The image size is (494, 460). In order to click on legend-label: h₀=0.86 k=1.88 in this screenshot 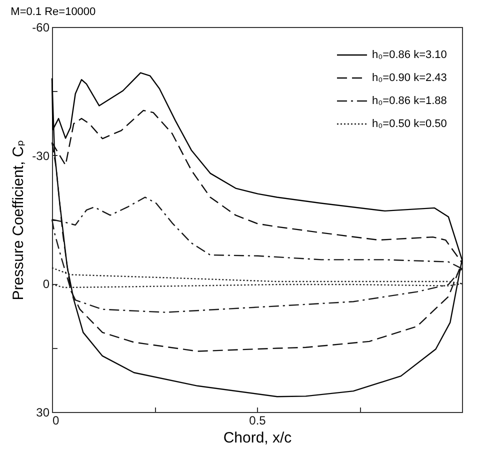, I will do `click(409, 101)`.